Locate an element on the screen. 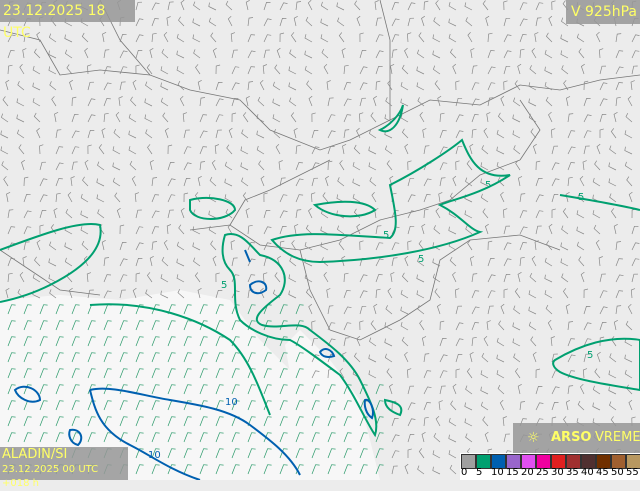  field-label: V 925hPa is located at coordinates (603, 12).